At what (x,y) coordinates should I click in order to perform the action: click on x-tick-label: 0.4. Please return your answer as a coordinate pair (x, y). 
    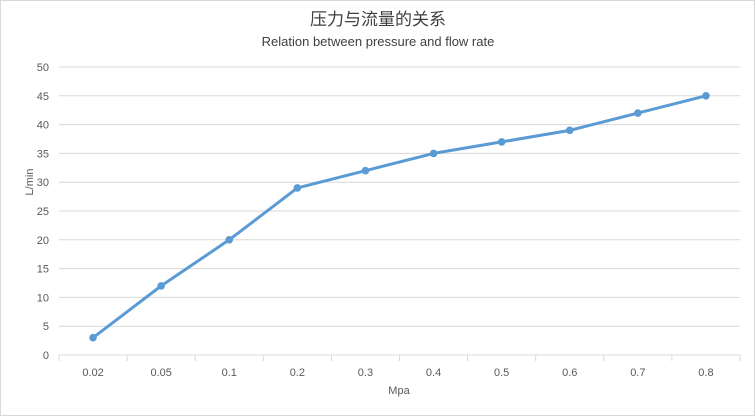
    Looking at the image, I should click on (433, 373).